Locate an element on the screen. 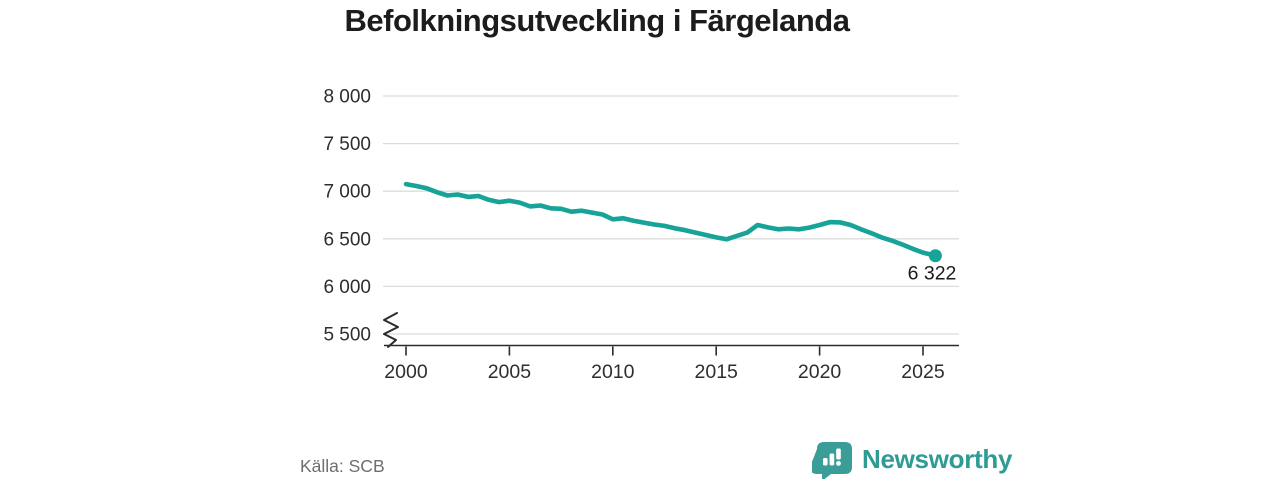  end-value-label: 6 322 is located at coordinates (932, 274).